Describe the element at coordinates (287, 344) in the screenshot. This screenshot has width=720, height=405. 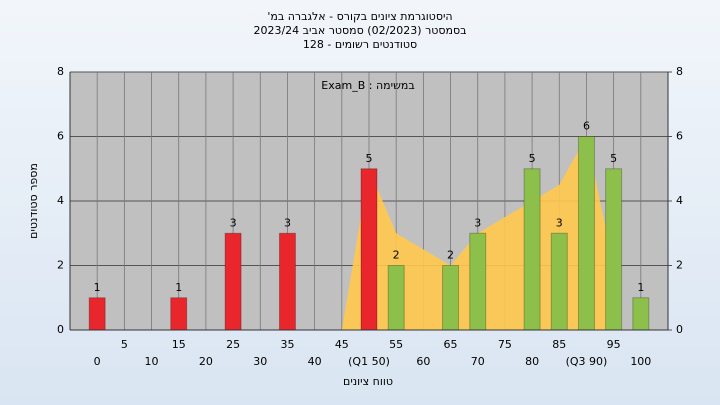
I see `x-tick-label: 35` at that location.